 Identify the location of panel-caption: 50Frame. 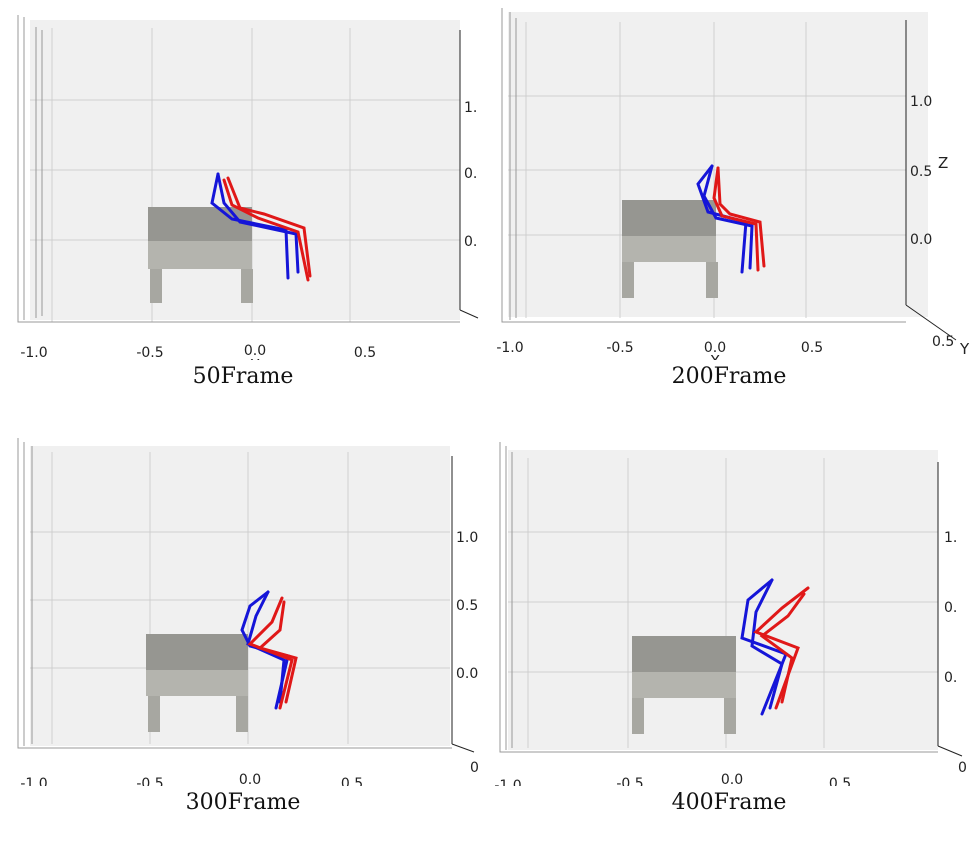
(243, 376).